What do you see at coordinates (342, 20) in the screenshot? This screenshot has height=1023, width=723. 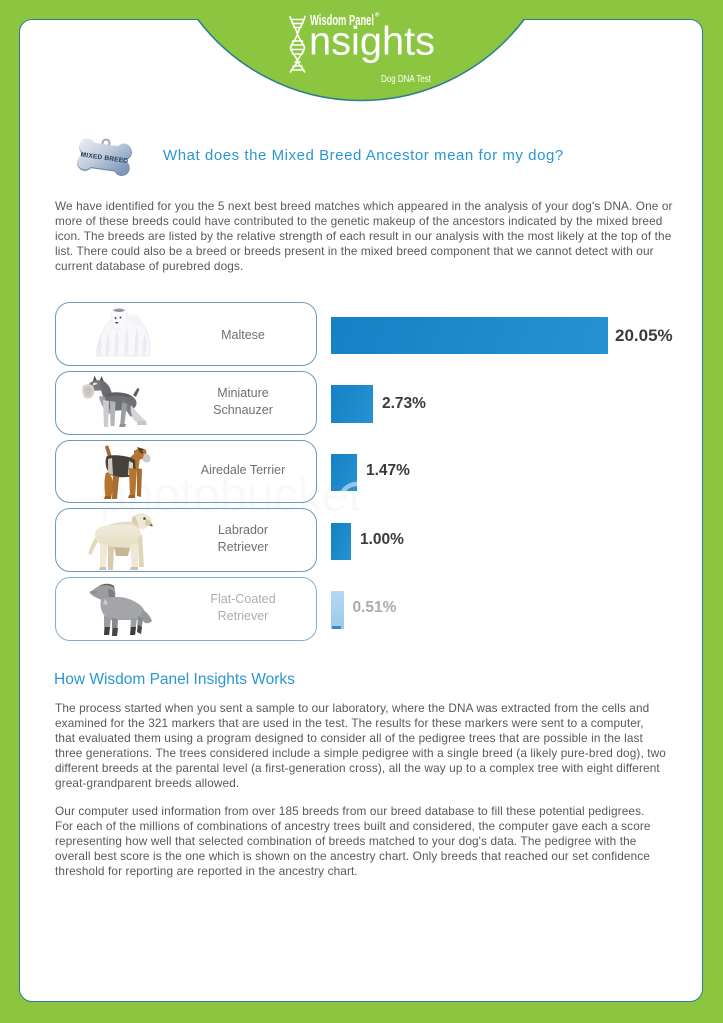 I see `svg-text: Wisdom Panel` at bounding box center [342, 20].